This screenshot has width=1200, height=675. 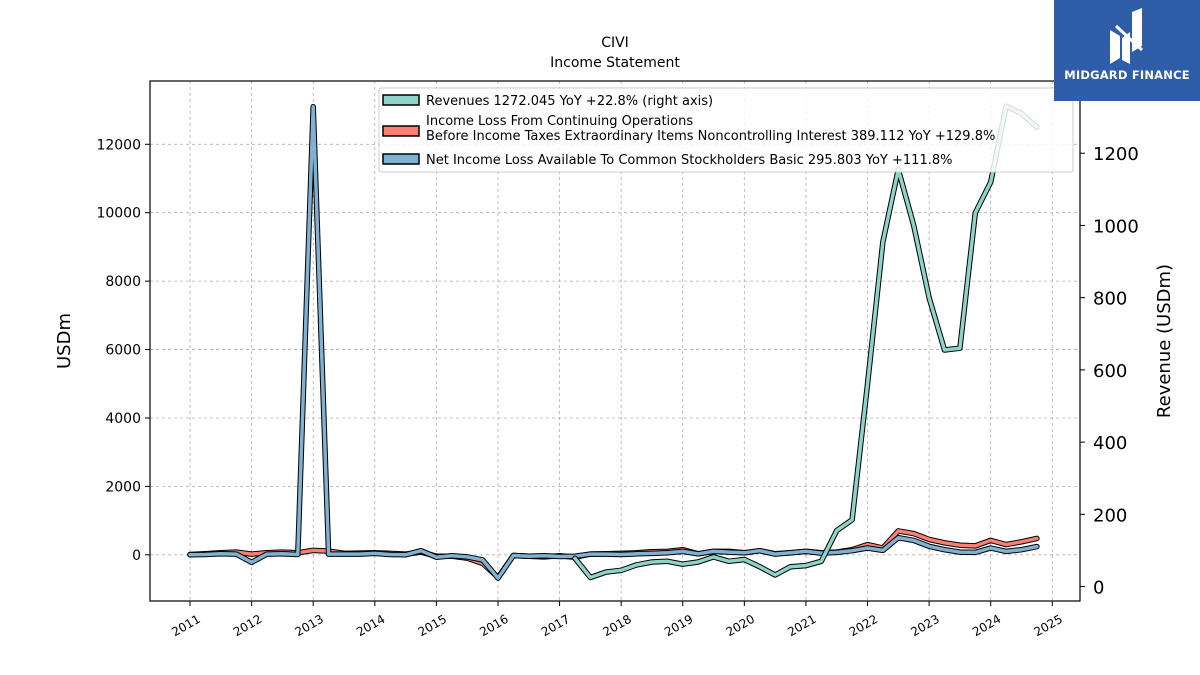 I want to click on x-tick-label: 2024, so click(x=986, y=625).